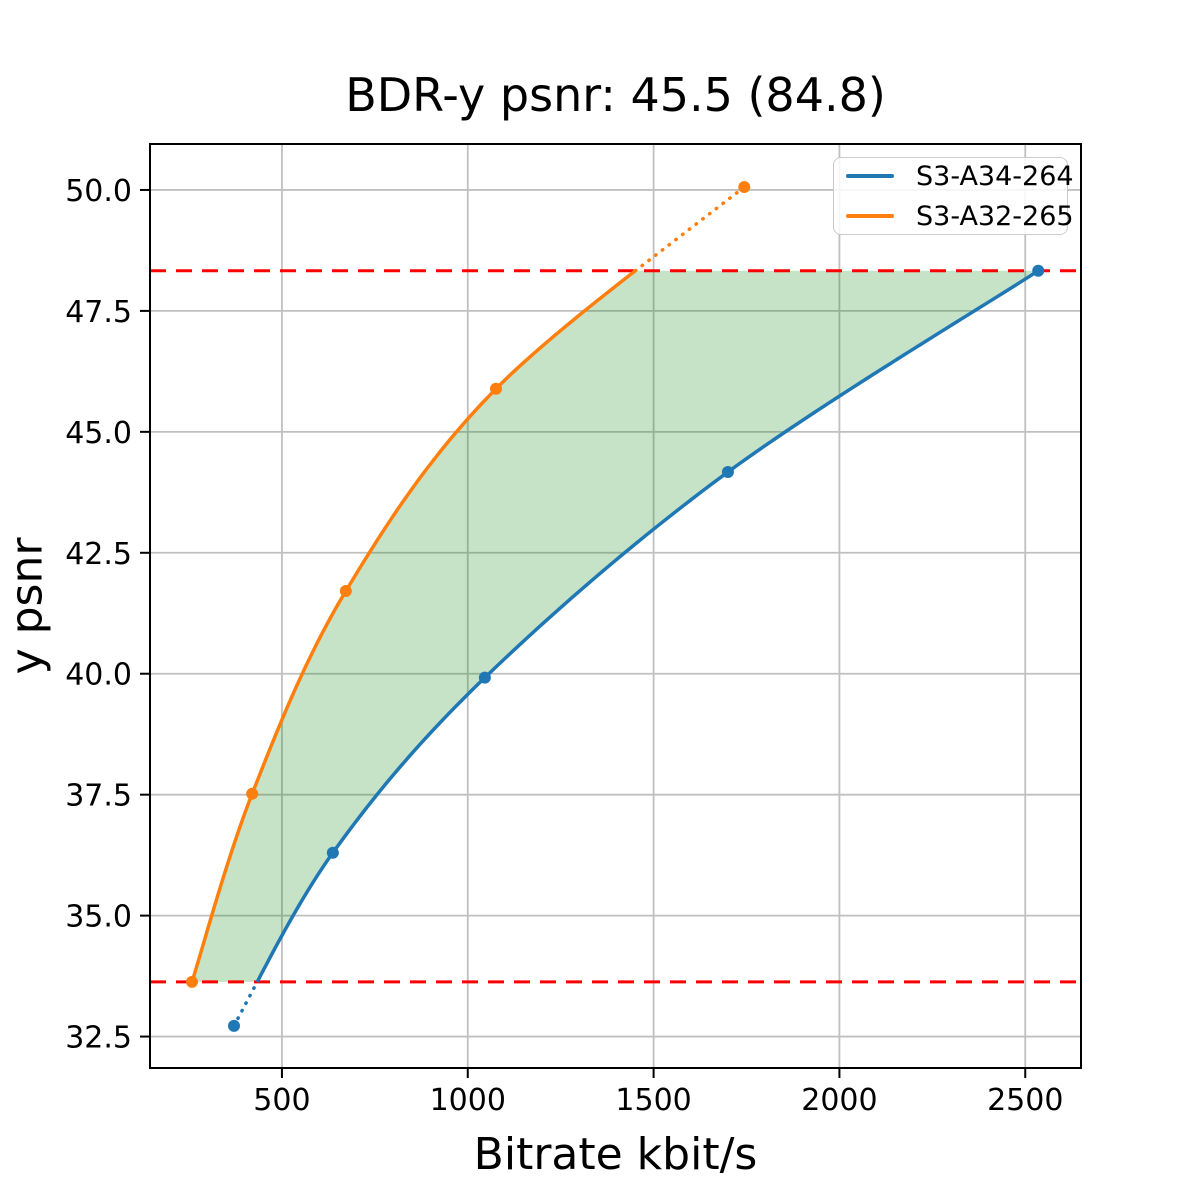 The width and height of the screenshot is (1200, 1200). Describe the element at coordinates (98, 433) in the screenshot. I see `y-tick-label: 45.0` at that location.